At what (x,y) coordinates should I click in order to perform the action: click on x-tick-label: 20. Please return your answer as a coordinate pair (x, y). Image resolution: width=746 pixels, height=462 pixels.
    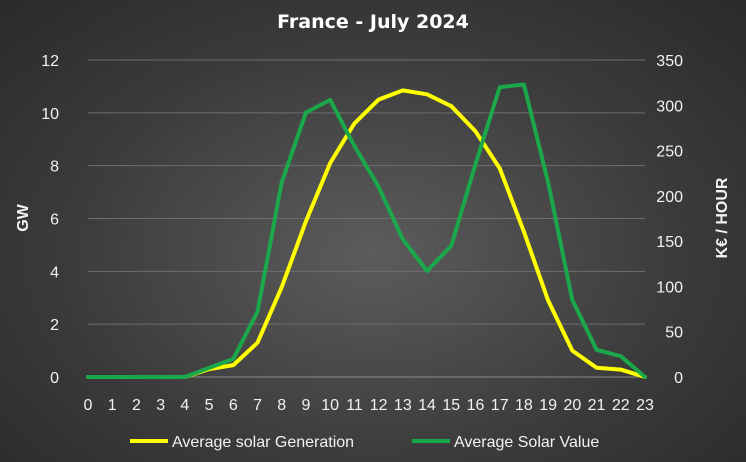
    Looking at the image, I should click on (572, 405).